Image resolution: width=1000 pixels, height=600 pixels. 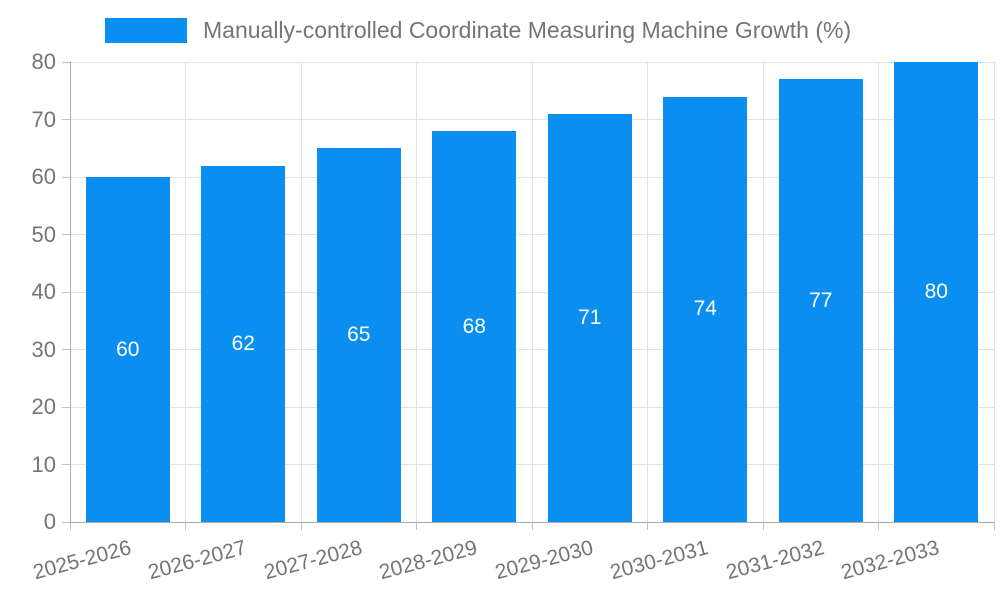 What do you see at coordinates (43, 119) in the screenshot?
I see `y-axis-tick-label: 70` at bounding box center [43, 119].